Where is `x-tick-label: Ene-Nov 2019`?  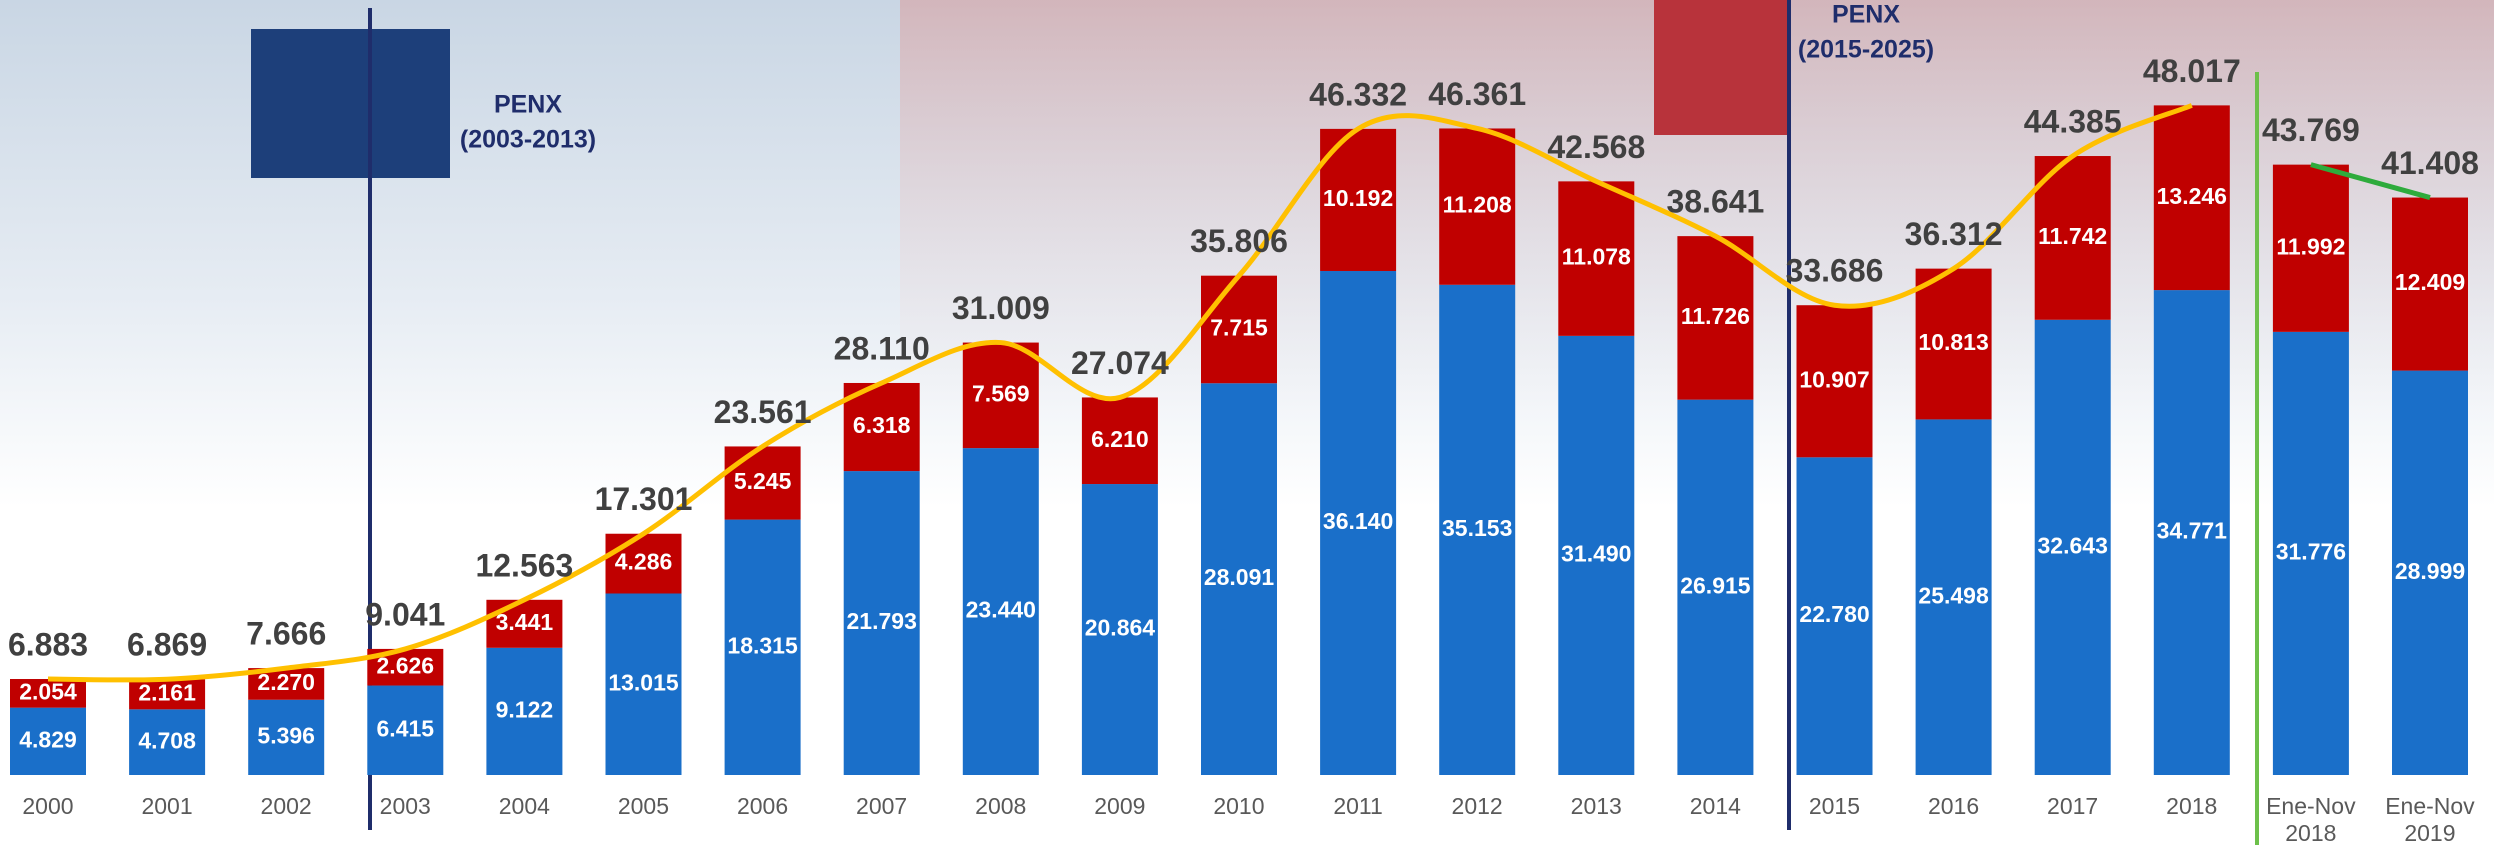 x-tick-label: Ene-Nov 2019 is located at coordinates (2430, 819).